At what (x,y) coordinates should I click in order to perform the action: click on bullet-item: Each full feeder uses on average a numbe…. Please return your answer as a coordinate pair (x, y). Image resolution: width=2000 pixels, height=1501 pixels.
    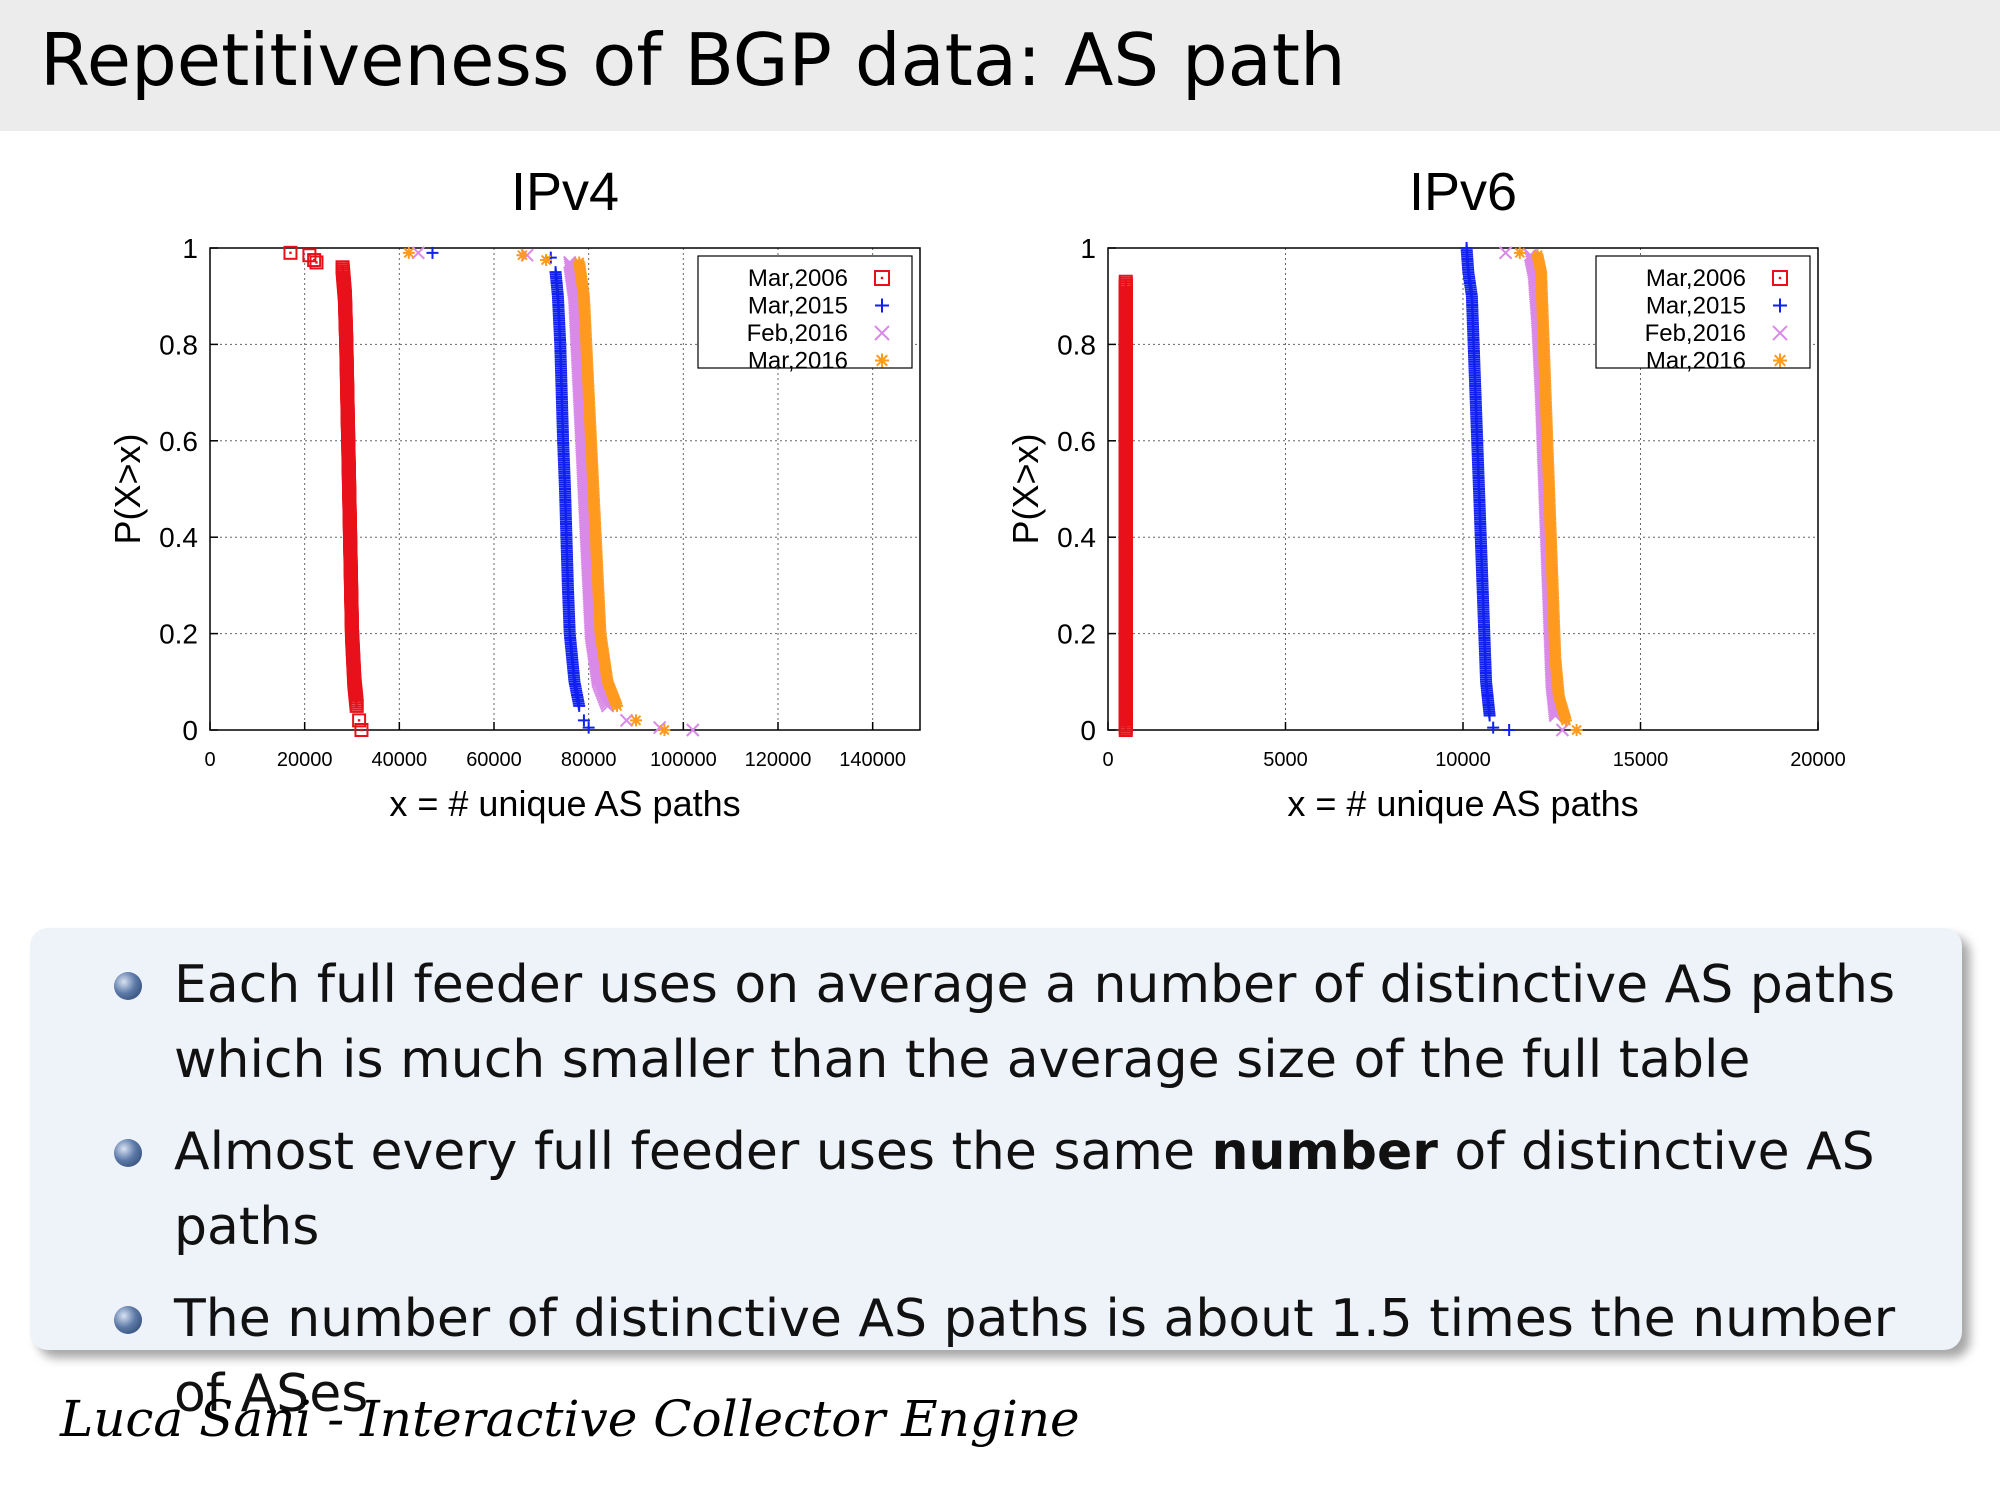
    Looking at the image, I should click on (996, 1023).